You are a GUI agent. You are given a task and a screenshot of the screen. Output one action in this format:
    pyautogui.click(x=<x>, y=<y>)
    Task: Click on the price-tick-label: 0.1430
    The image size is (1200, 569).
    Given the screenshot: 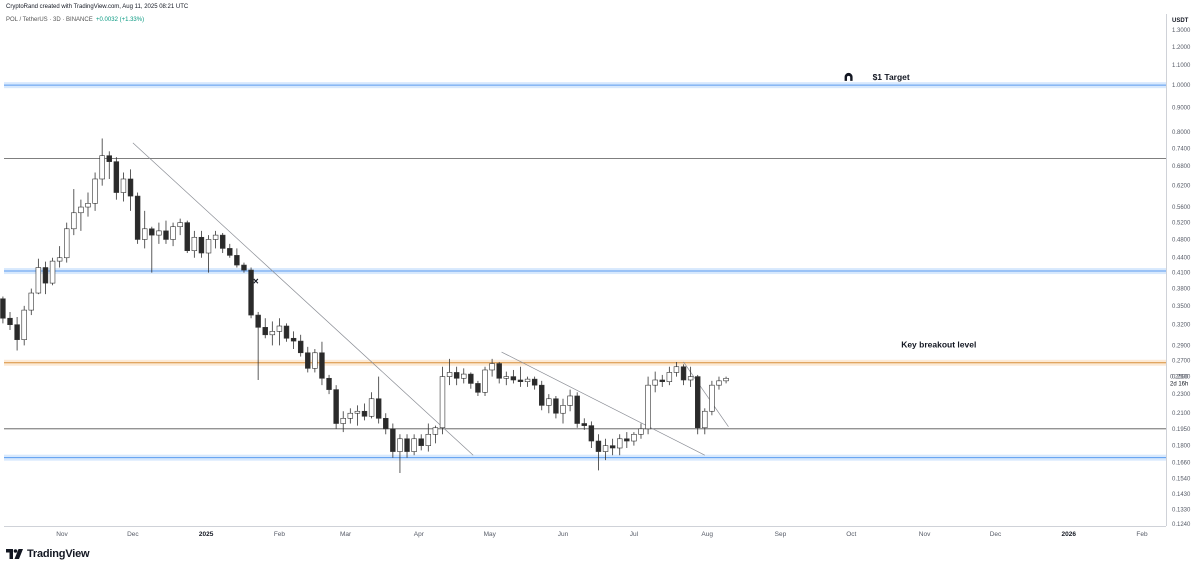 What is the action you would take?
    pyautogui.click(x=1181, y=495)
    